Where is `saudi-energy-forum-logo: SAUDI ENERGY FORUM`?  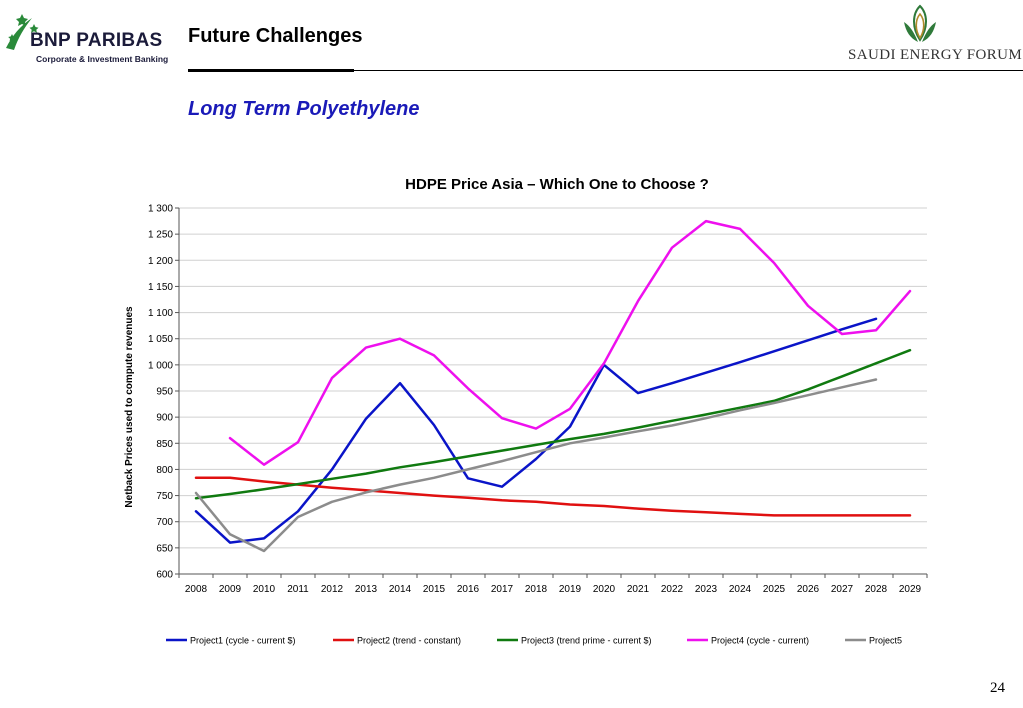 saudi-energy-forum-logo: SAUDI ENERGY FORUM is located at coordinates (931, 35).